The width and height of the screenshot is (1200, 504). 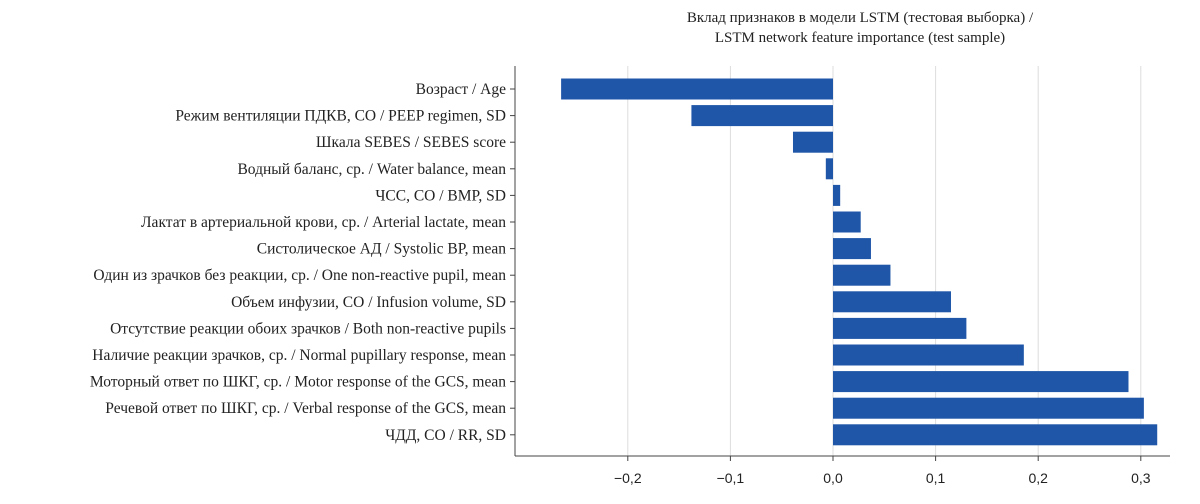 I want to click on category-label: Возраст / Age, so click(x=461, y=89).